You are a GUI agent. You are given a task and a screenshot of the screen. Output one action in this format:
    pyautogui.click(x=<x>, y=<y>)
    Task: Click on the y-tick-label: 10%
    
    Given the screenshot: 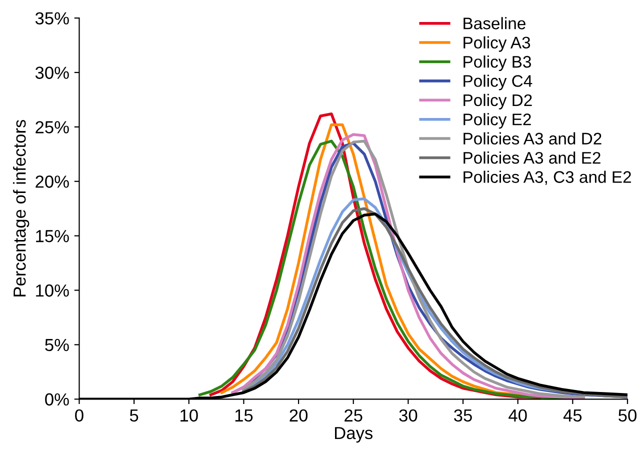 What is the action you would take?
    pyautogui.click(x=52, y=290)
    